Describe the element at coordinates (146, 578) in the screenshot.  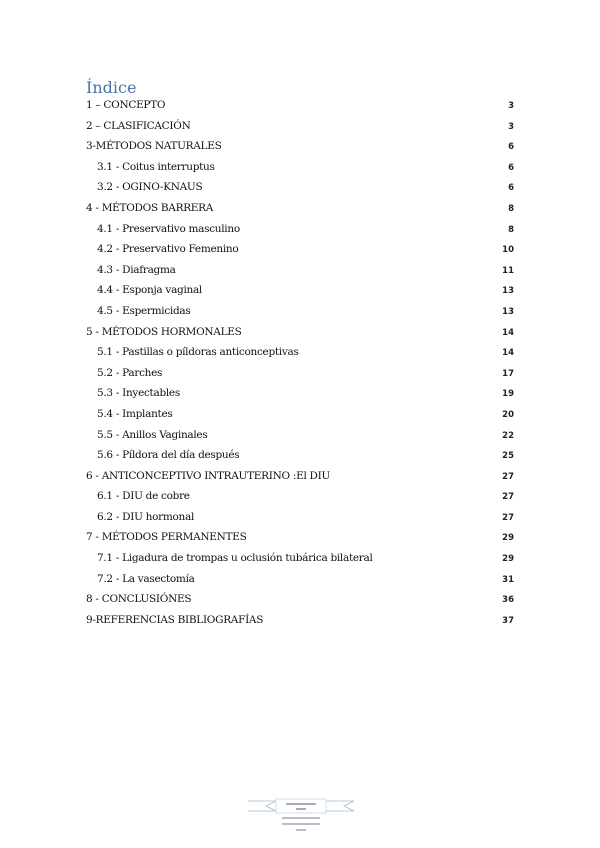
I see `toc-entry-label: 7.2 - La vasectomía` at that location.